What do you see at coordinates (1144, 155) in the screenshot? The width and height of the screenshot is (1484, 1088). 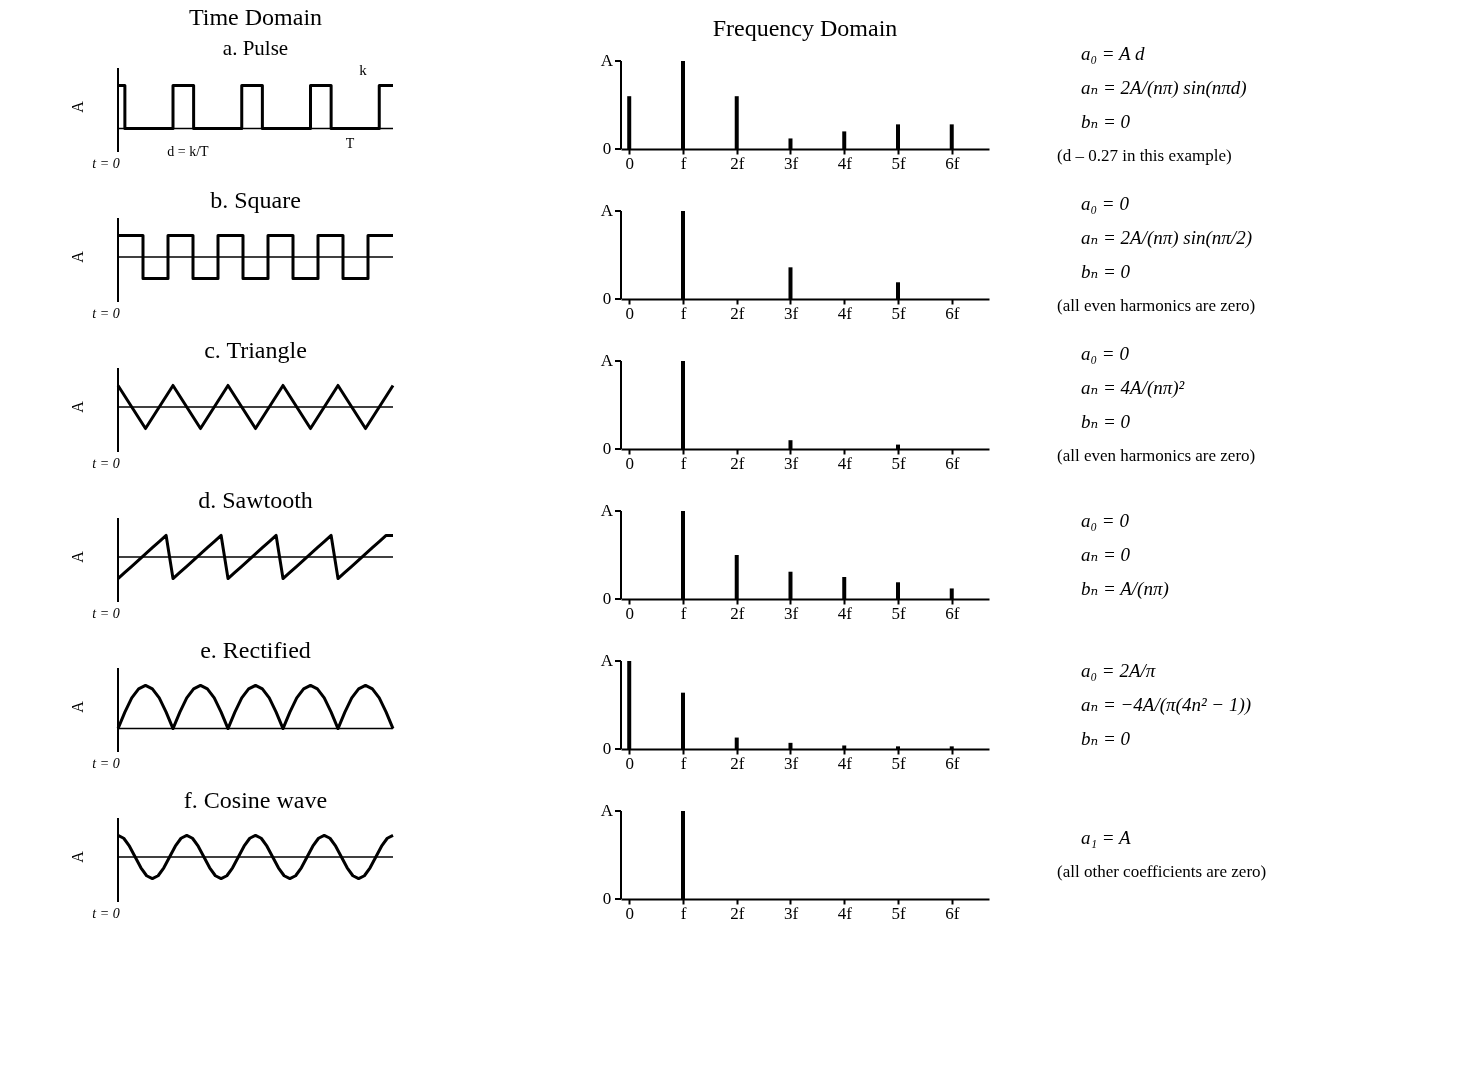 I see `text: (d – 0.27 in this example)` at bounding box center [1144, 155].